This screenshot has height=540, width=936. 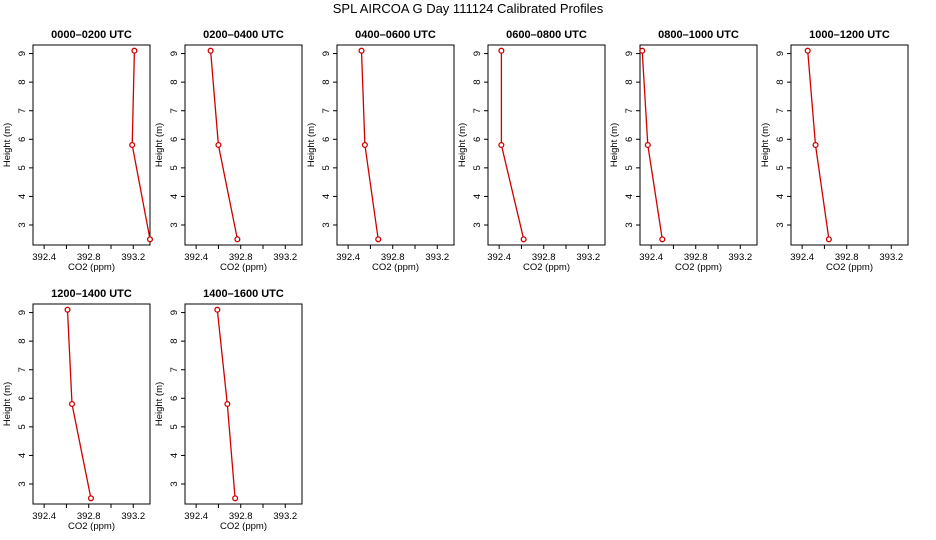 I want to click on panel-title: 1200–1400 UTC, so click(x=91, y=294).